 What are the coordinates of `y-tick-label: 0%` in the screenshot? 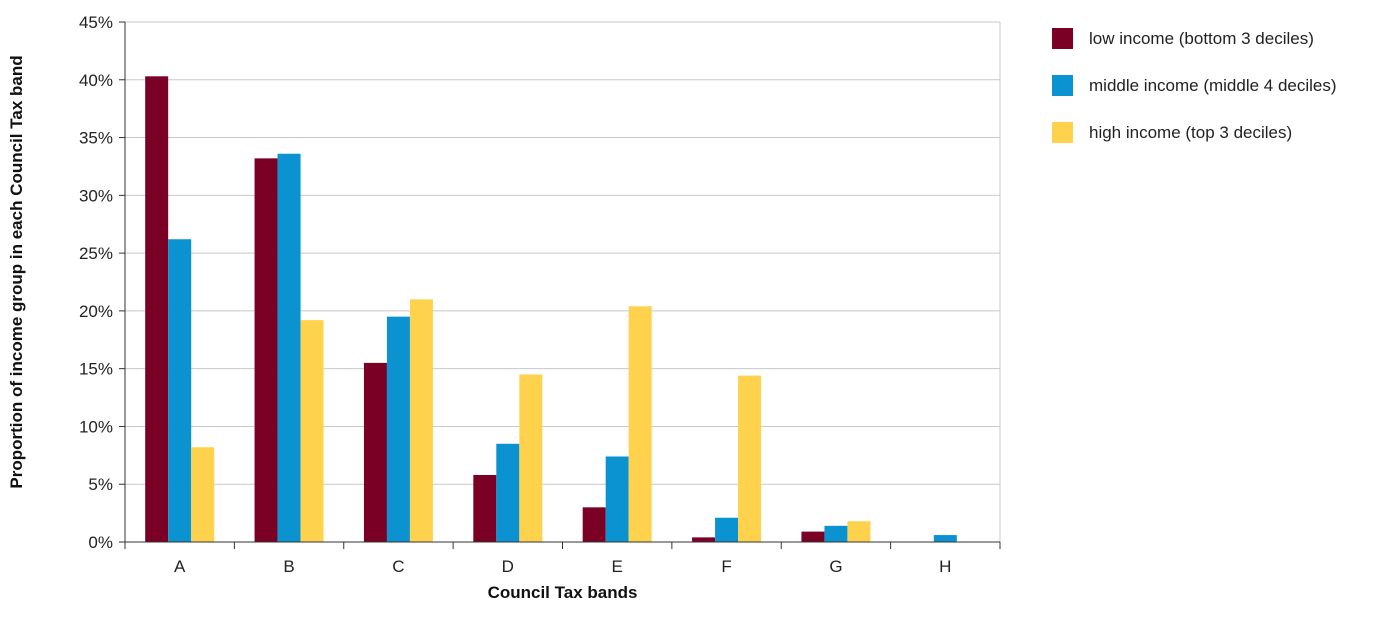 It's located at (100, 542).